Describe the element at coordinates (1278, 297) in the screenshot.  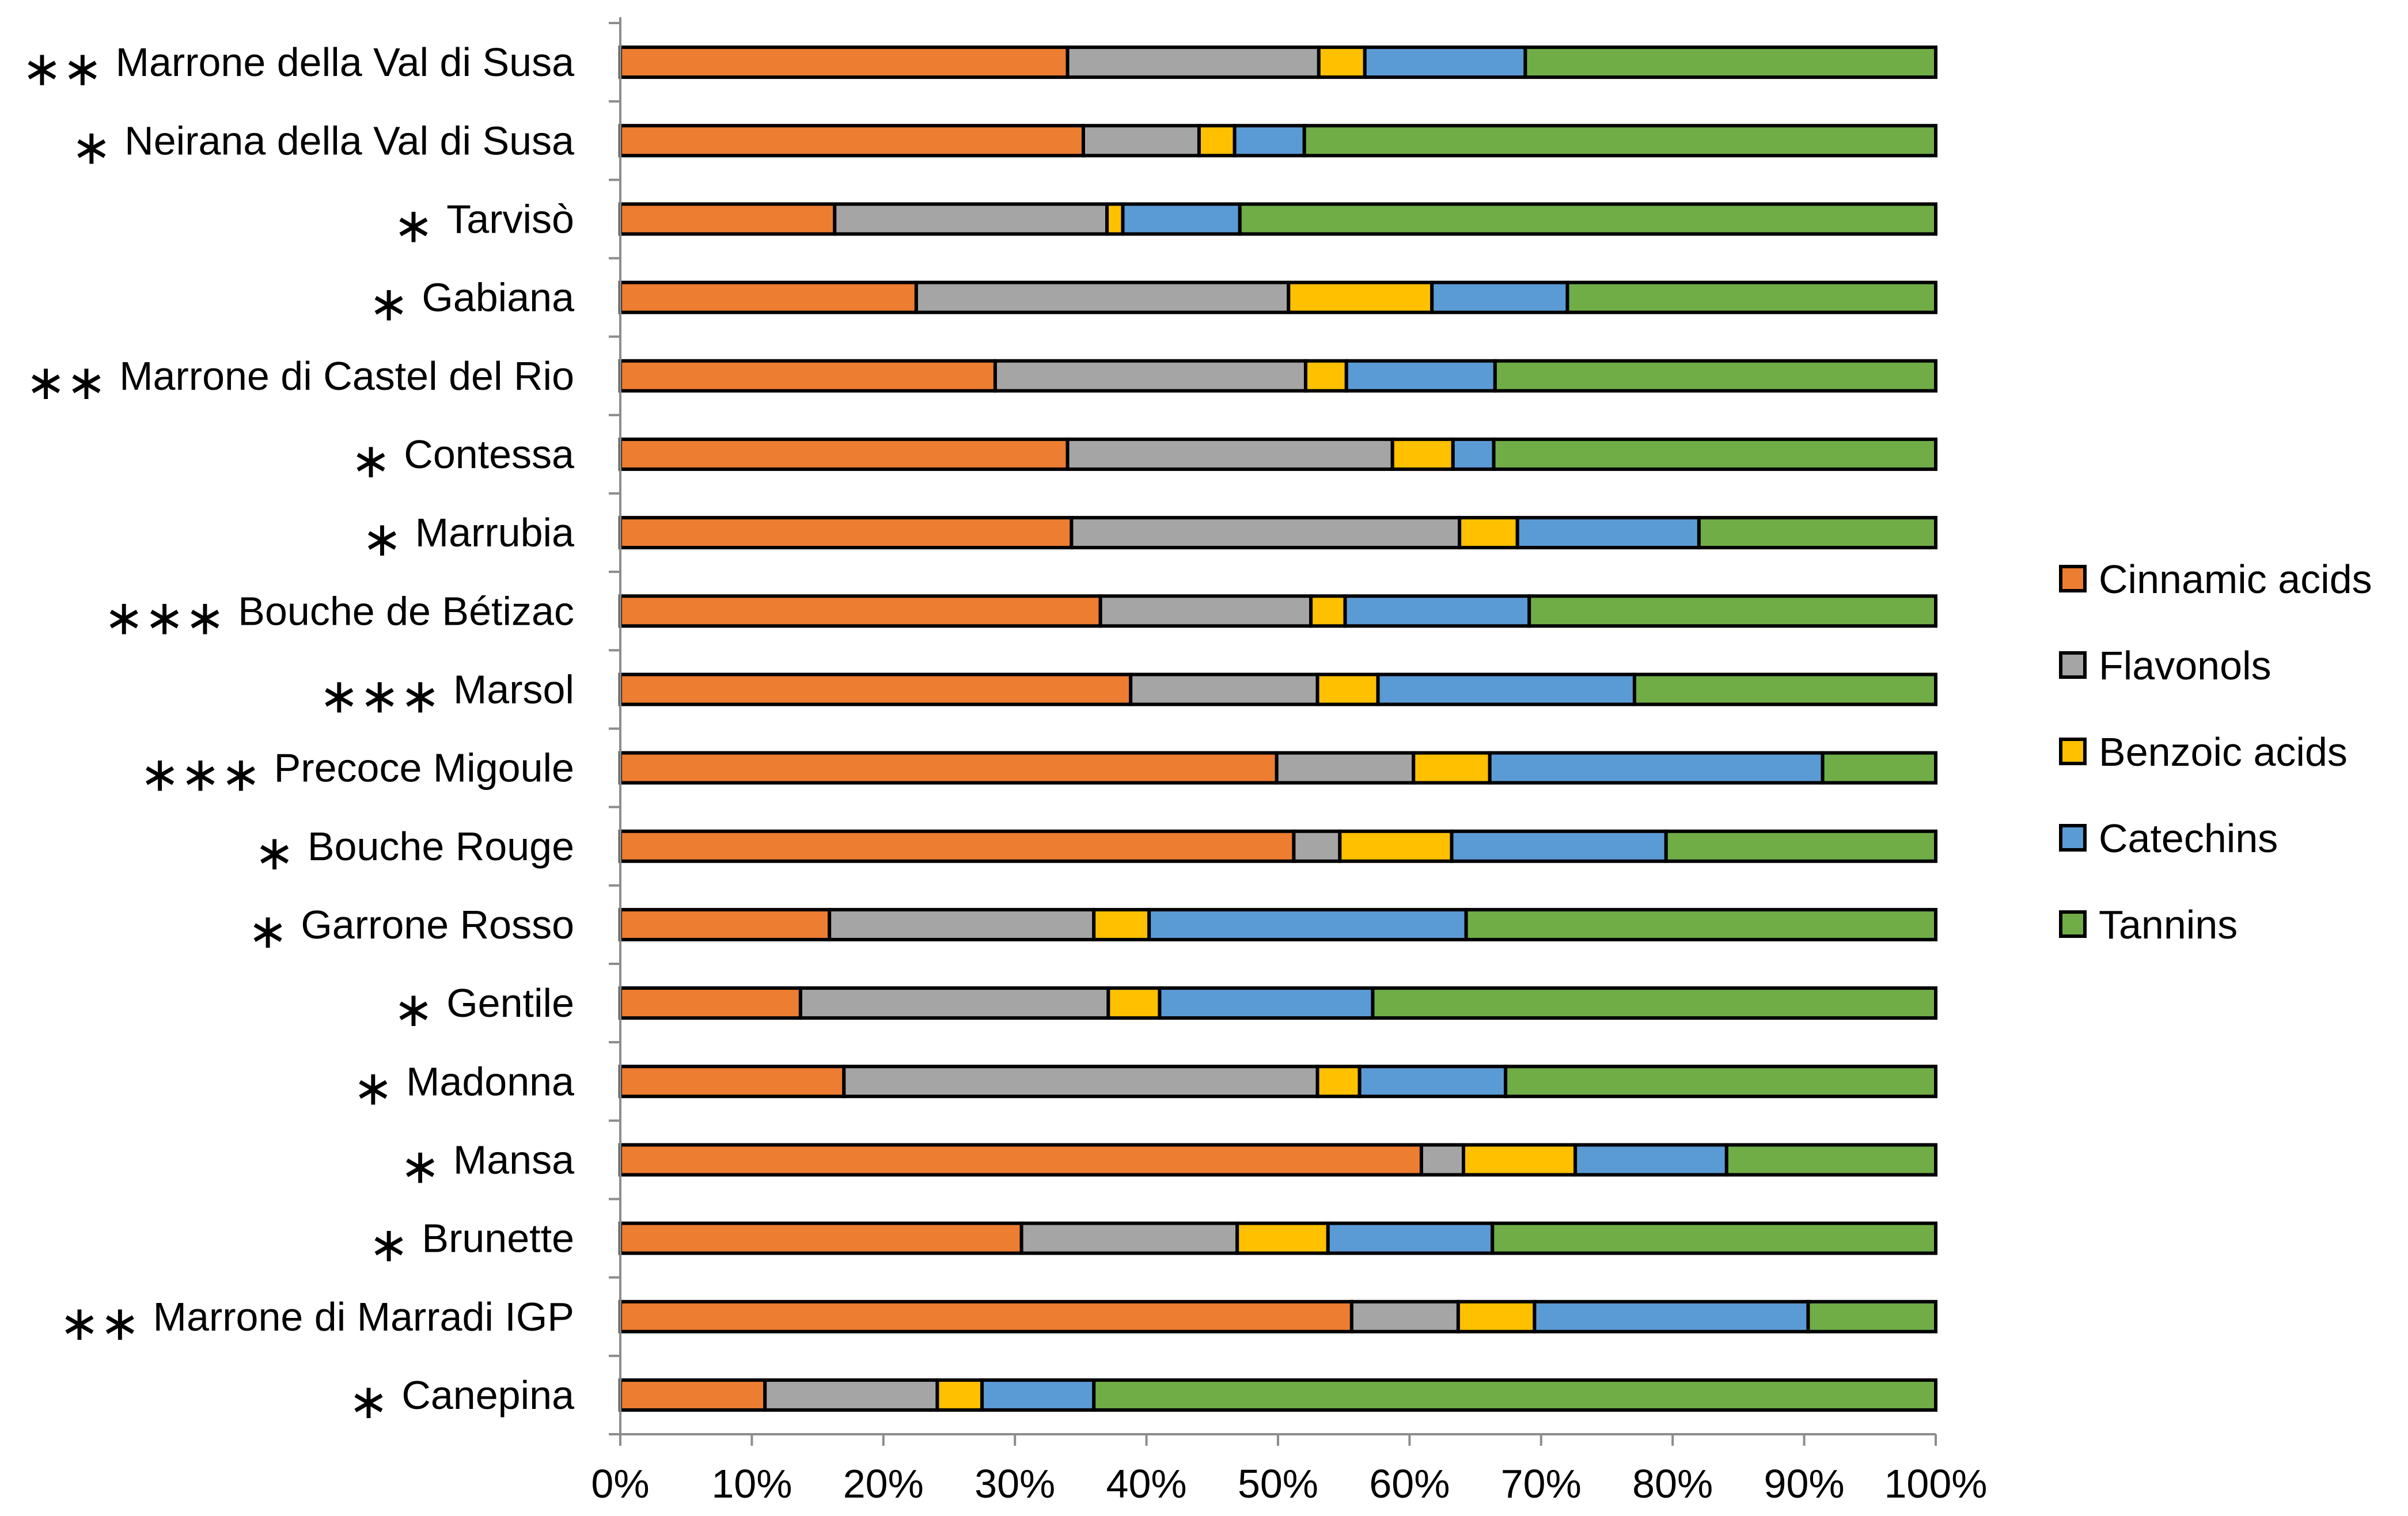
I see `bar-row-gabiana` at that location.